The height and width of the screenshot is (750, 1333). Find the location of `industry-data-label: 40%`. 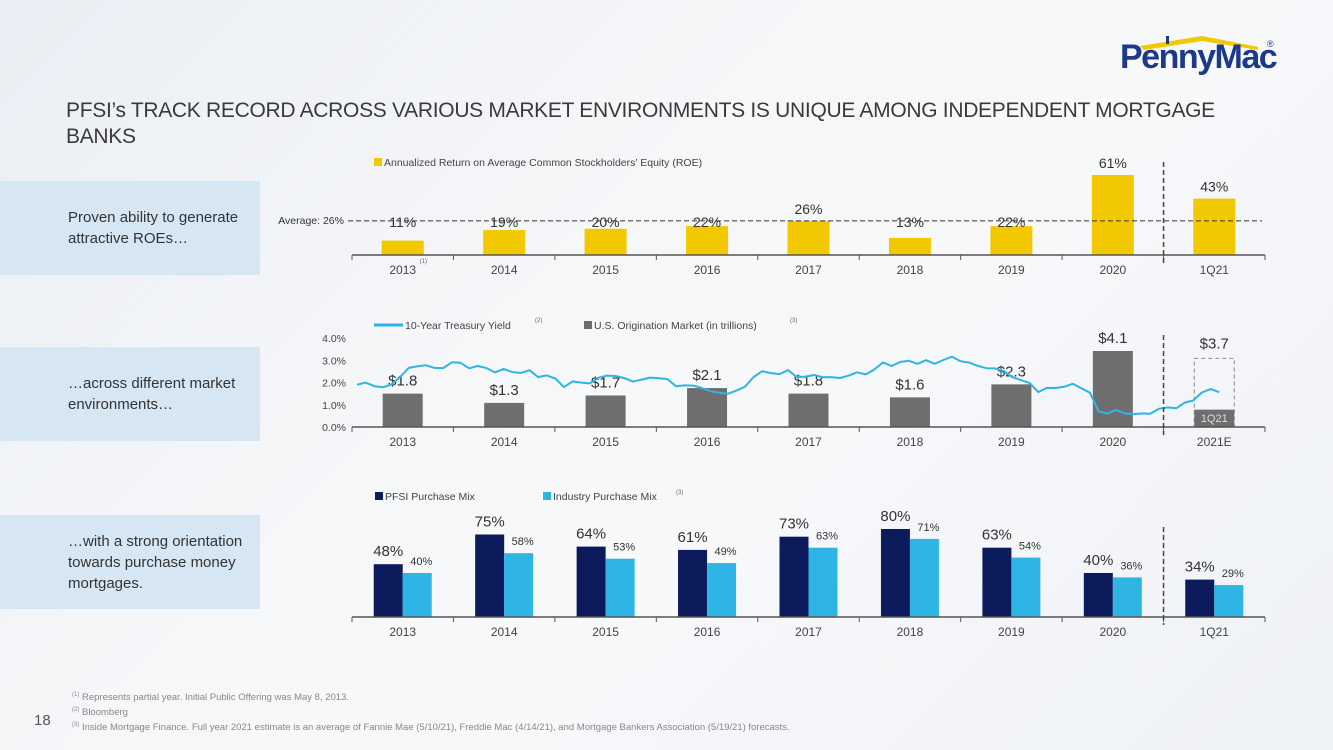

industry-data-label: 40% is located at coordinates (421, 562).